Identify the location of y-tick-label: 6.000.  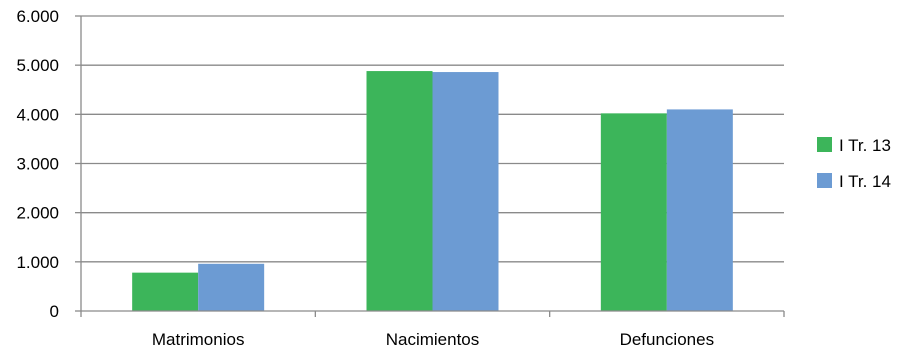
(37, 16).